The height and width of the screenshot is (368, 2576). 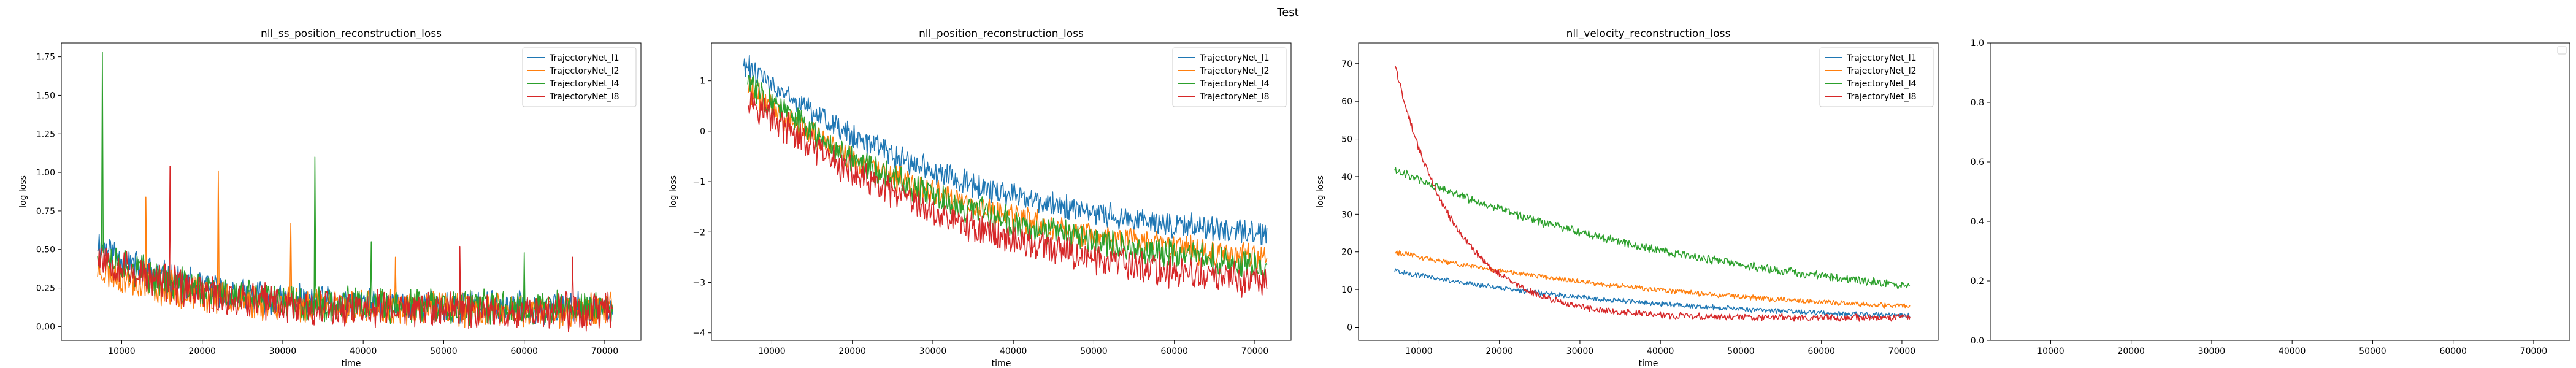 I want to click on y-tick-label: 0.00, so click(x=45, y=327).